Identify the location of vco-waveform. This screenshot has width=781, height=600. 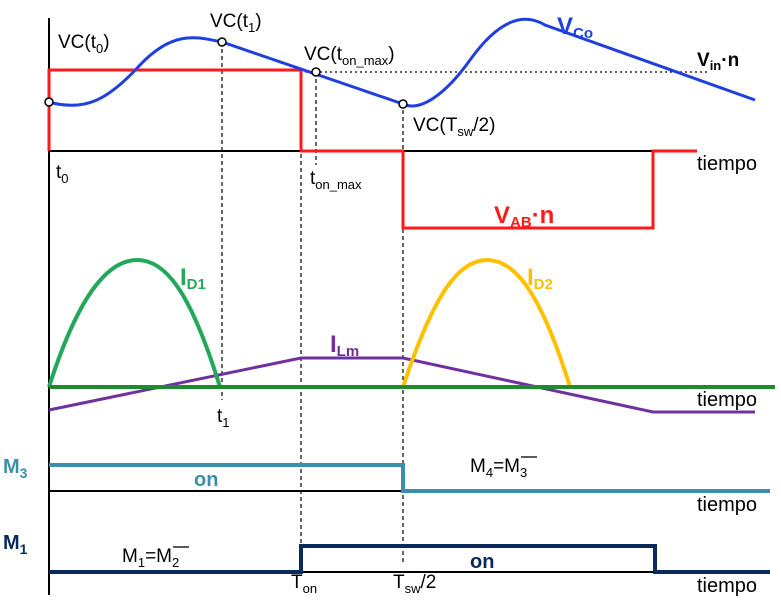
(402, 62).